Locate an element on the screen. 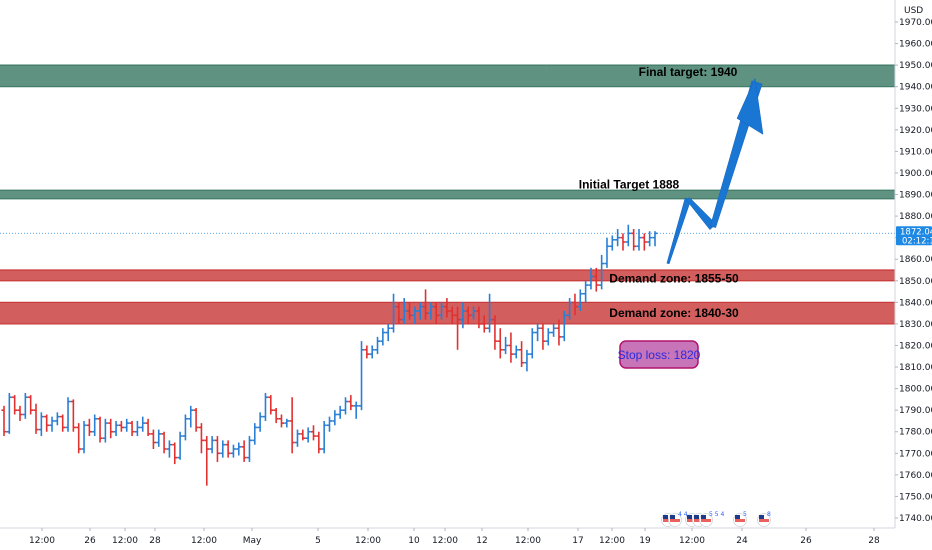  y-tick-label: 1790.000 is located at coordinates (915, 411).